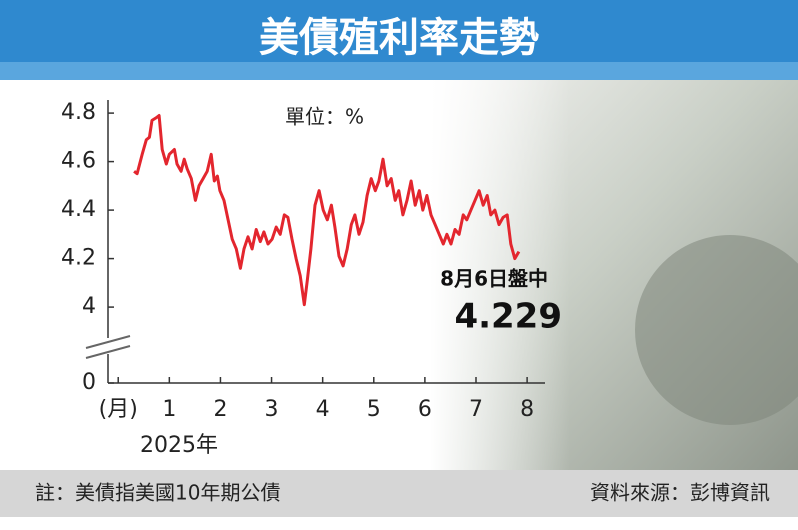 This screenshot has width=798, height=530. What do you see at coordinates (169, 409) in the screenshot?
I see `x-tick-label: 1` at bounding box center [169, 409].